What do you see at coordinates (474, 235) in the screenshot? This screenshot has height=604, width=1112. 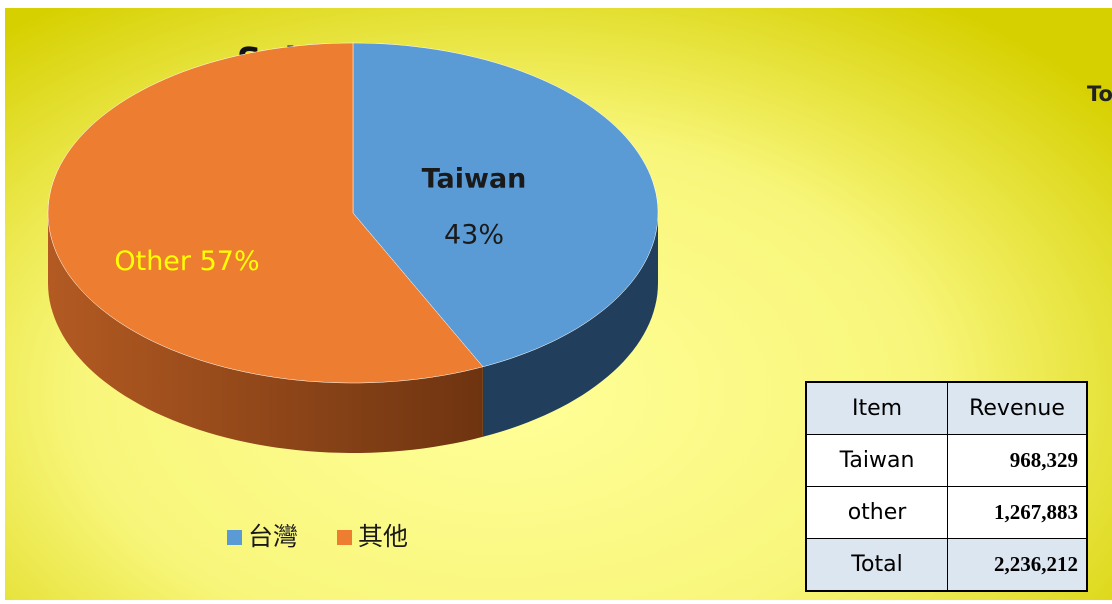 I see `slice-label-value: 43%` at bounding box center [474, 235].